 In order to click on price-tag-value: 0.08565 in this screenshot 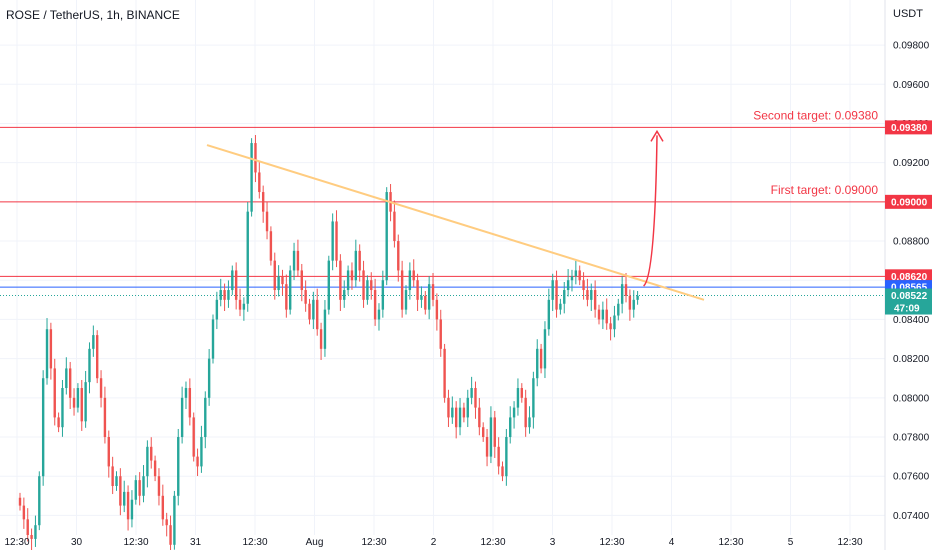, I will do `click(909, 288)`.